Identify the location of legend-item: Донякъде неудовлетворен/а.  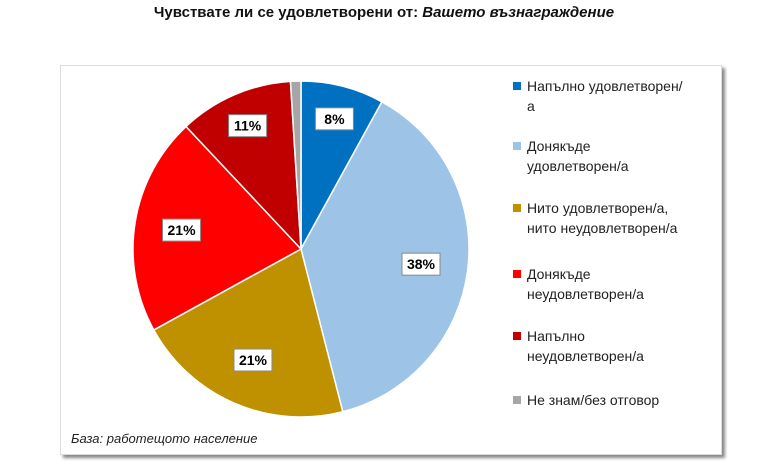
(600, 284).